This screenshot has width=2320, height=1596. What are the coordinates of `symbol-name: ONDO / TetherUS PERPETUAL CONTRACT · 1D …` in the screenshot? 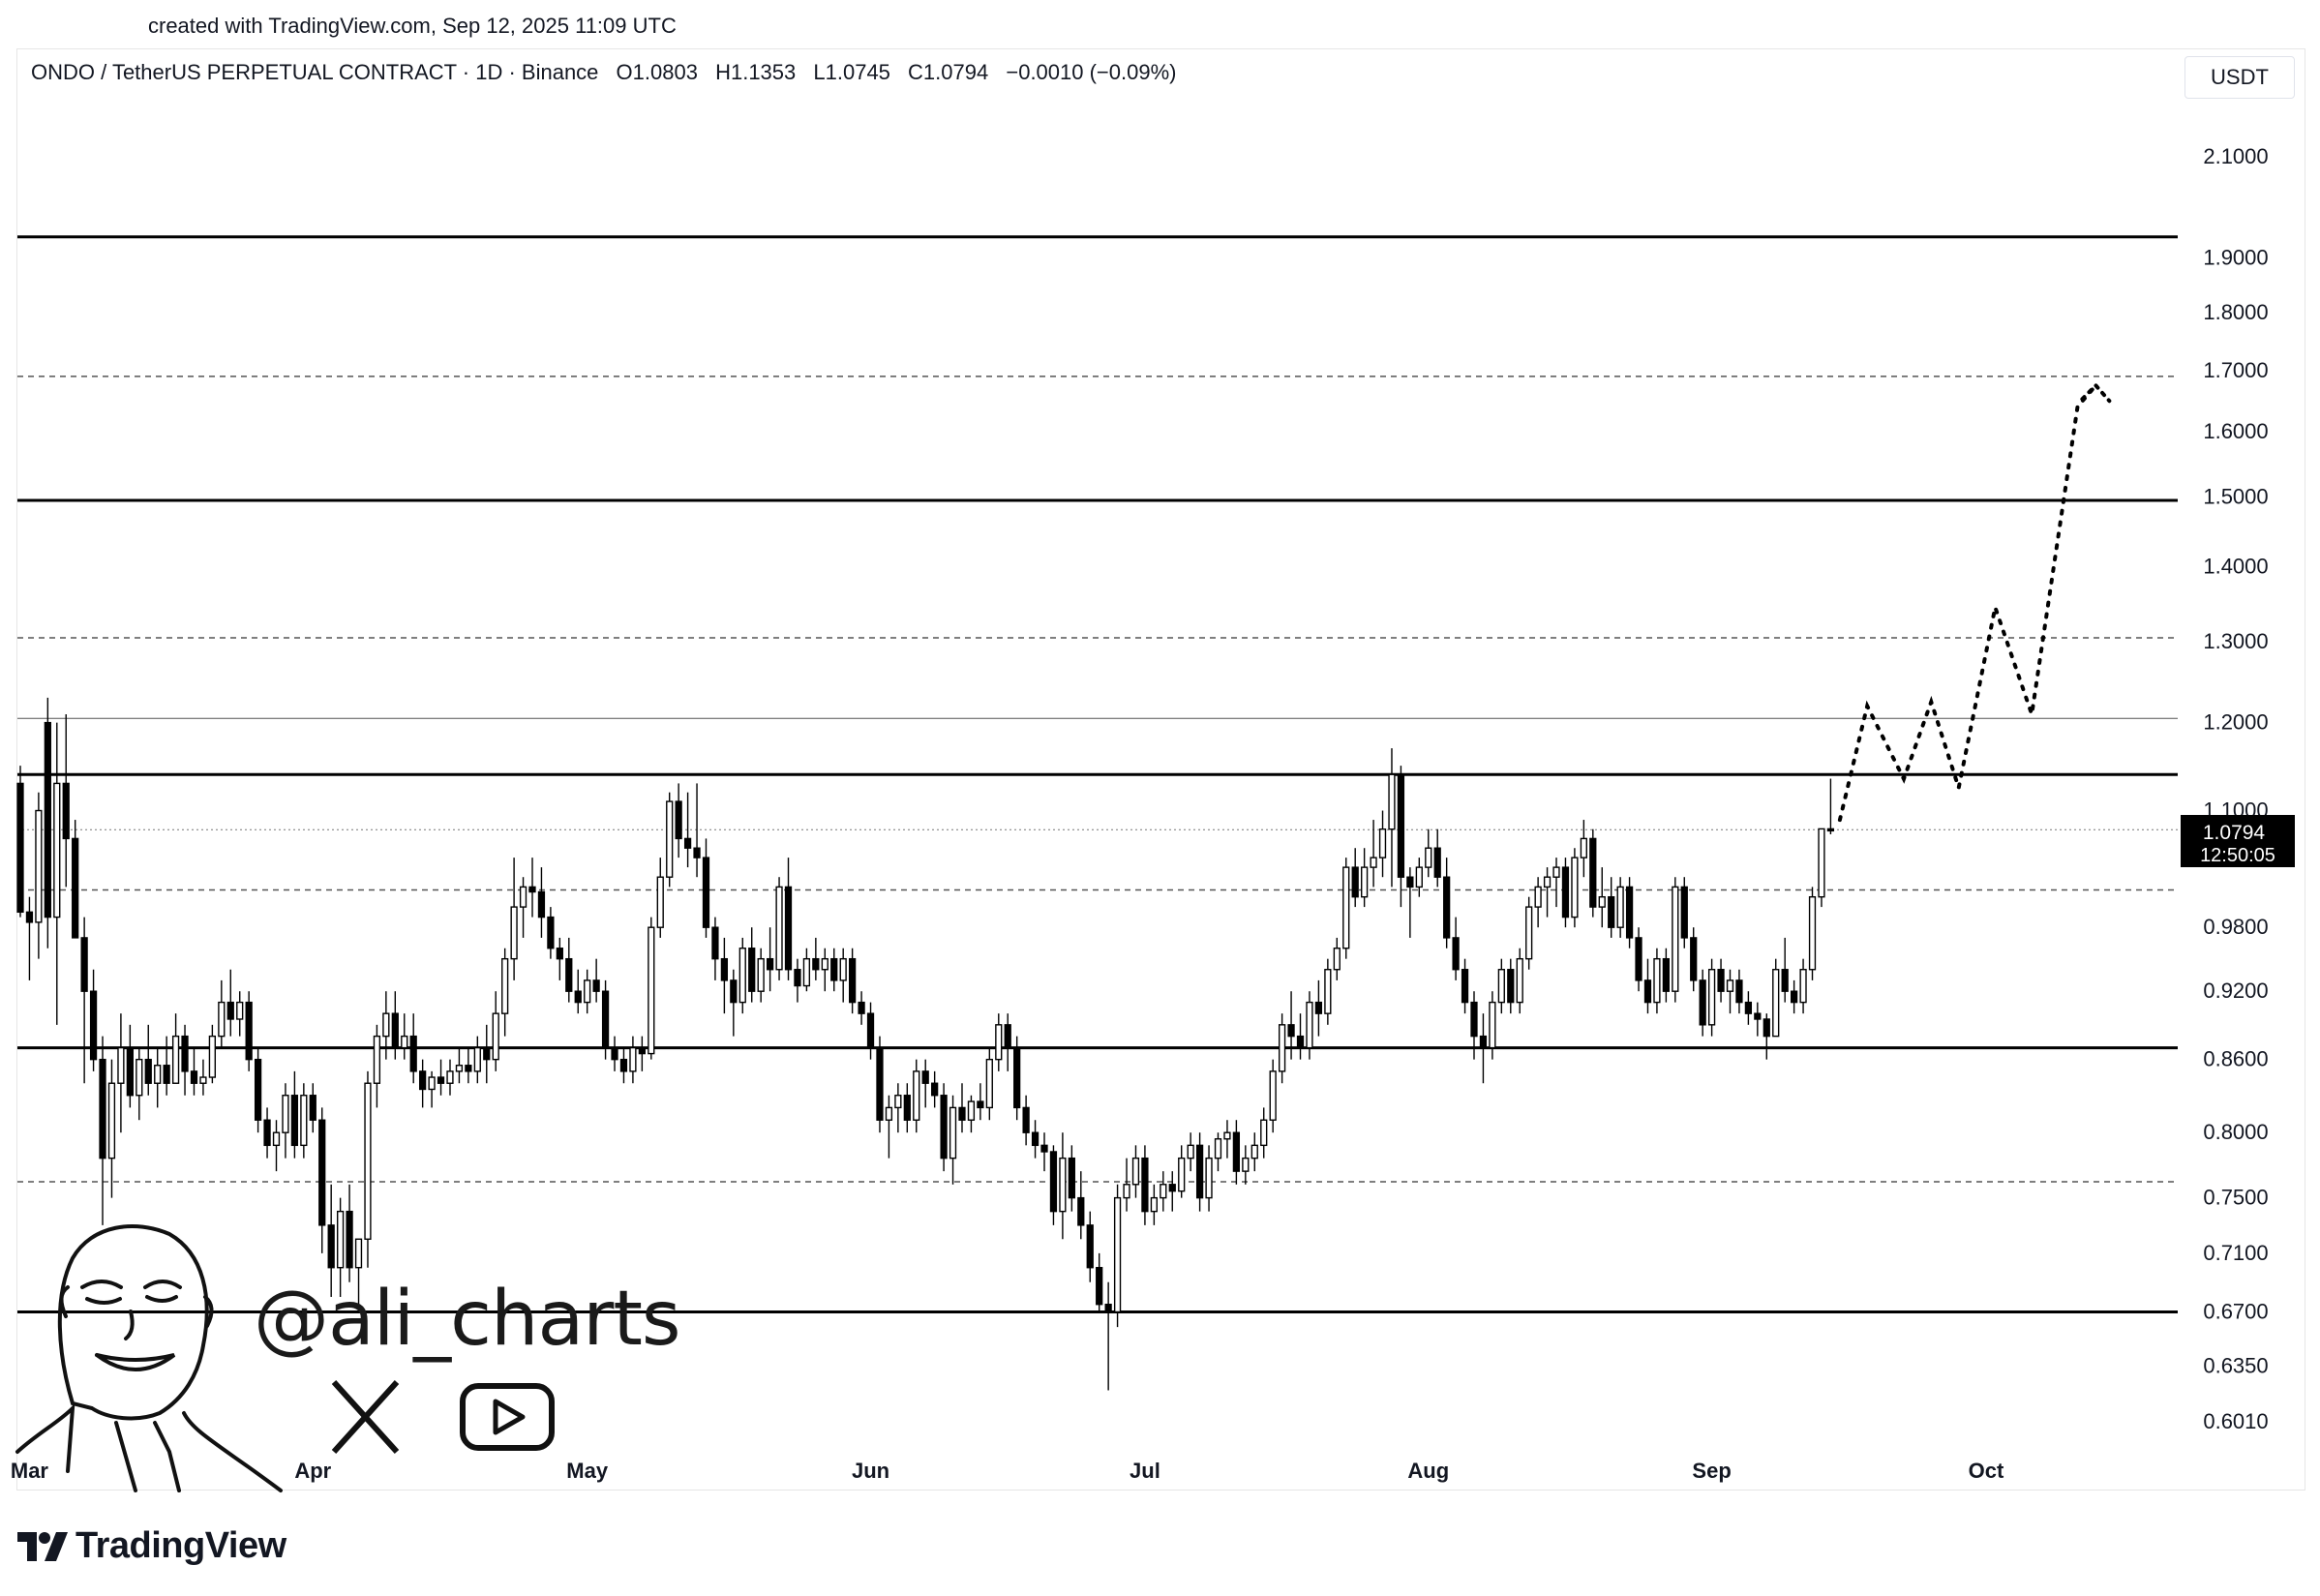 It's located at (315, 72).